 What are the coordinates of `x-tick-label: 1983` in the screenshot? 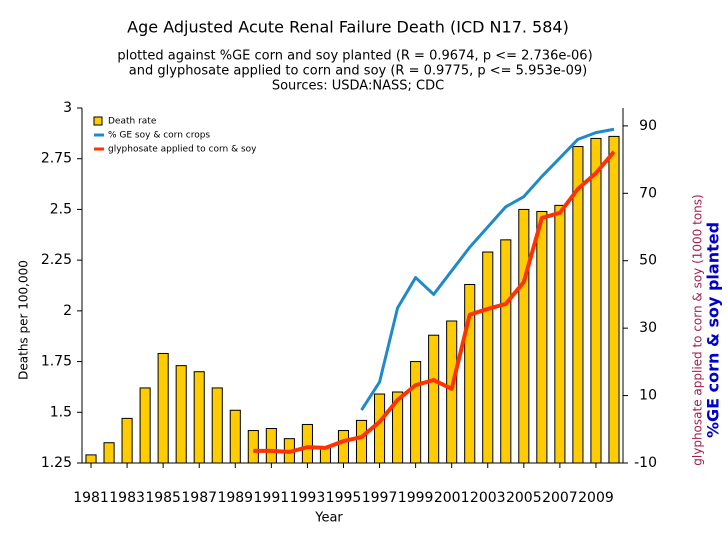 It's located at (127, 498).